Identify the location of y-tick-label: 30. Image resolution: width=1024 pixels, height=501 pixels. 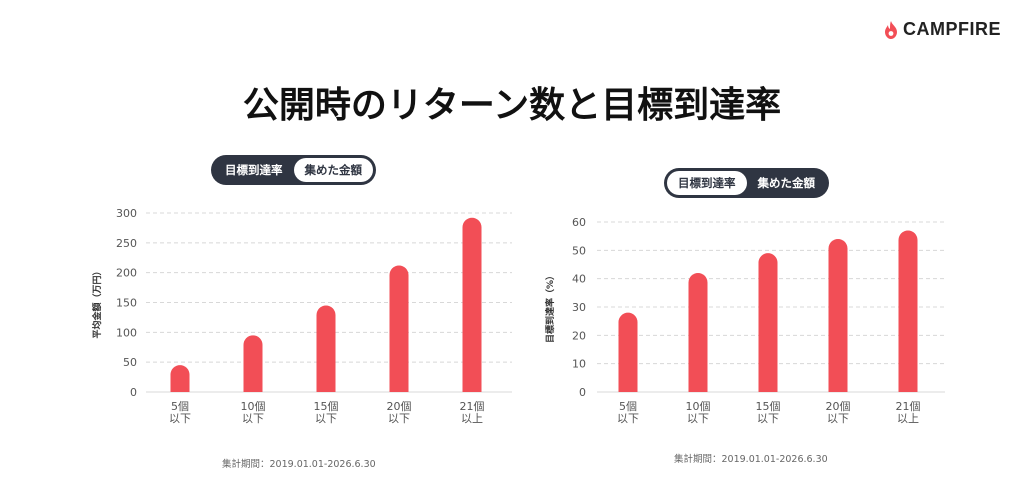
(579, 307).